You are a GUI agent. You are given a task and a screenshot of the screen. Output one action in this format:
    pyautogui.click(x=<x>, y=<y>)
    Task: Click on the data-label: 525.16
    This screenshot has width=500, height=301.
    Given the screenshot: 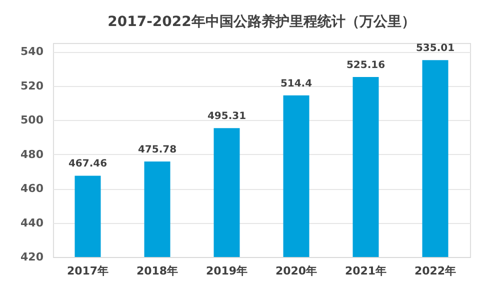 What is the action you would take?
    pyautogui.click(x=366, y=65)
    